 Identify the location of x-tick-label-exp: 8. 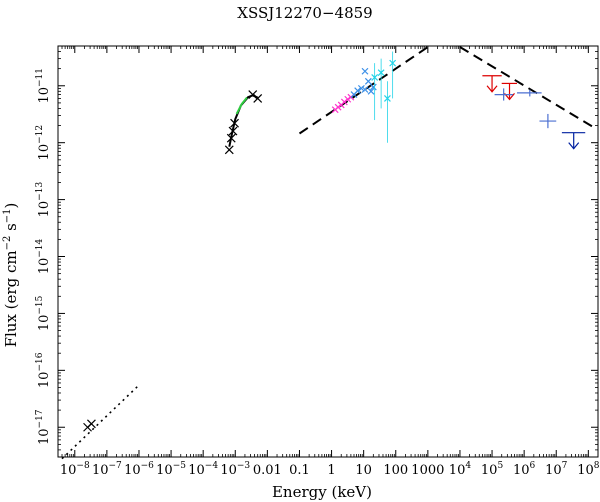
(597, 466).